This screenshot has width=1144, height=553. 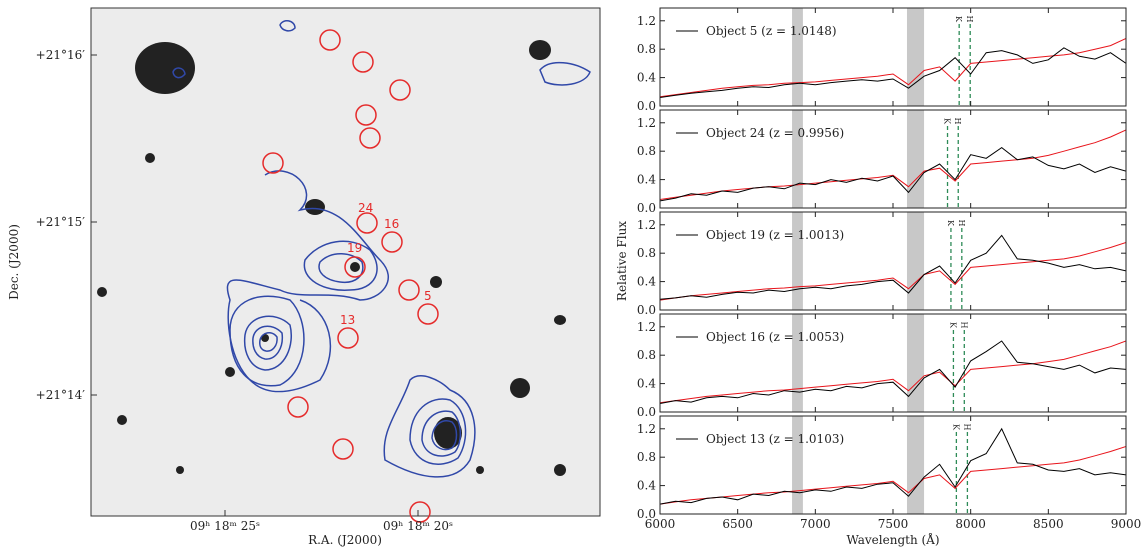 What do you see at coordinates (737, 524) in the screenshot?
I see `x-tick-label: 6500` at bounding box center [737, 524].